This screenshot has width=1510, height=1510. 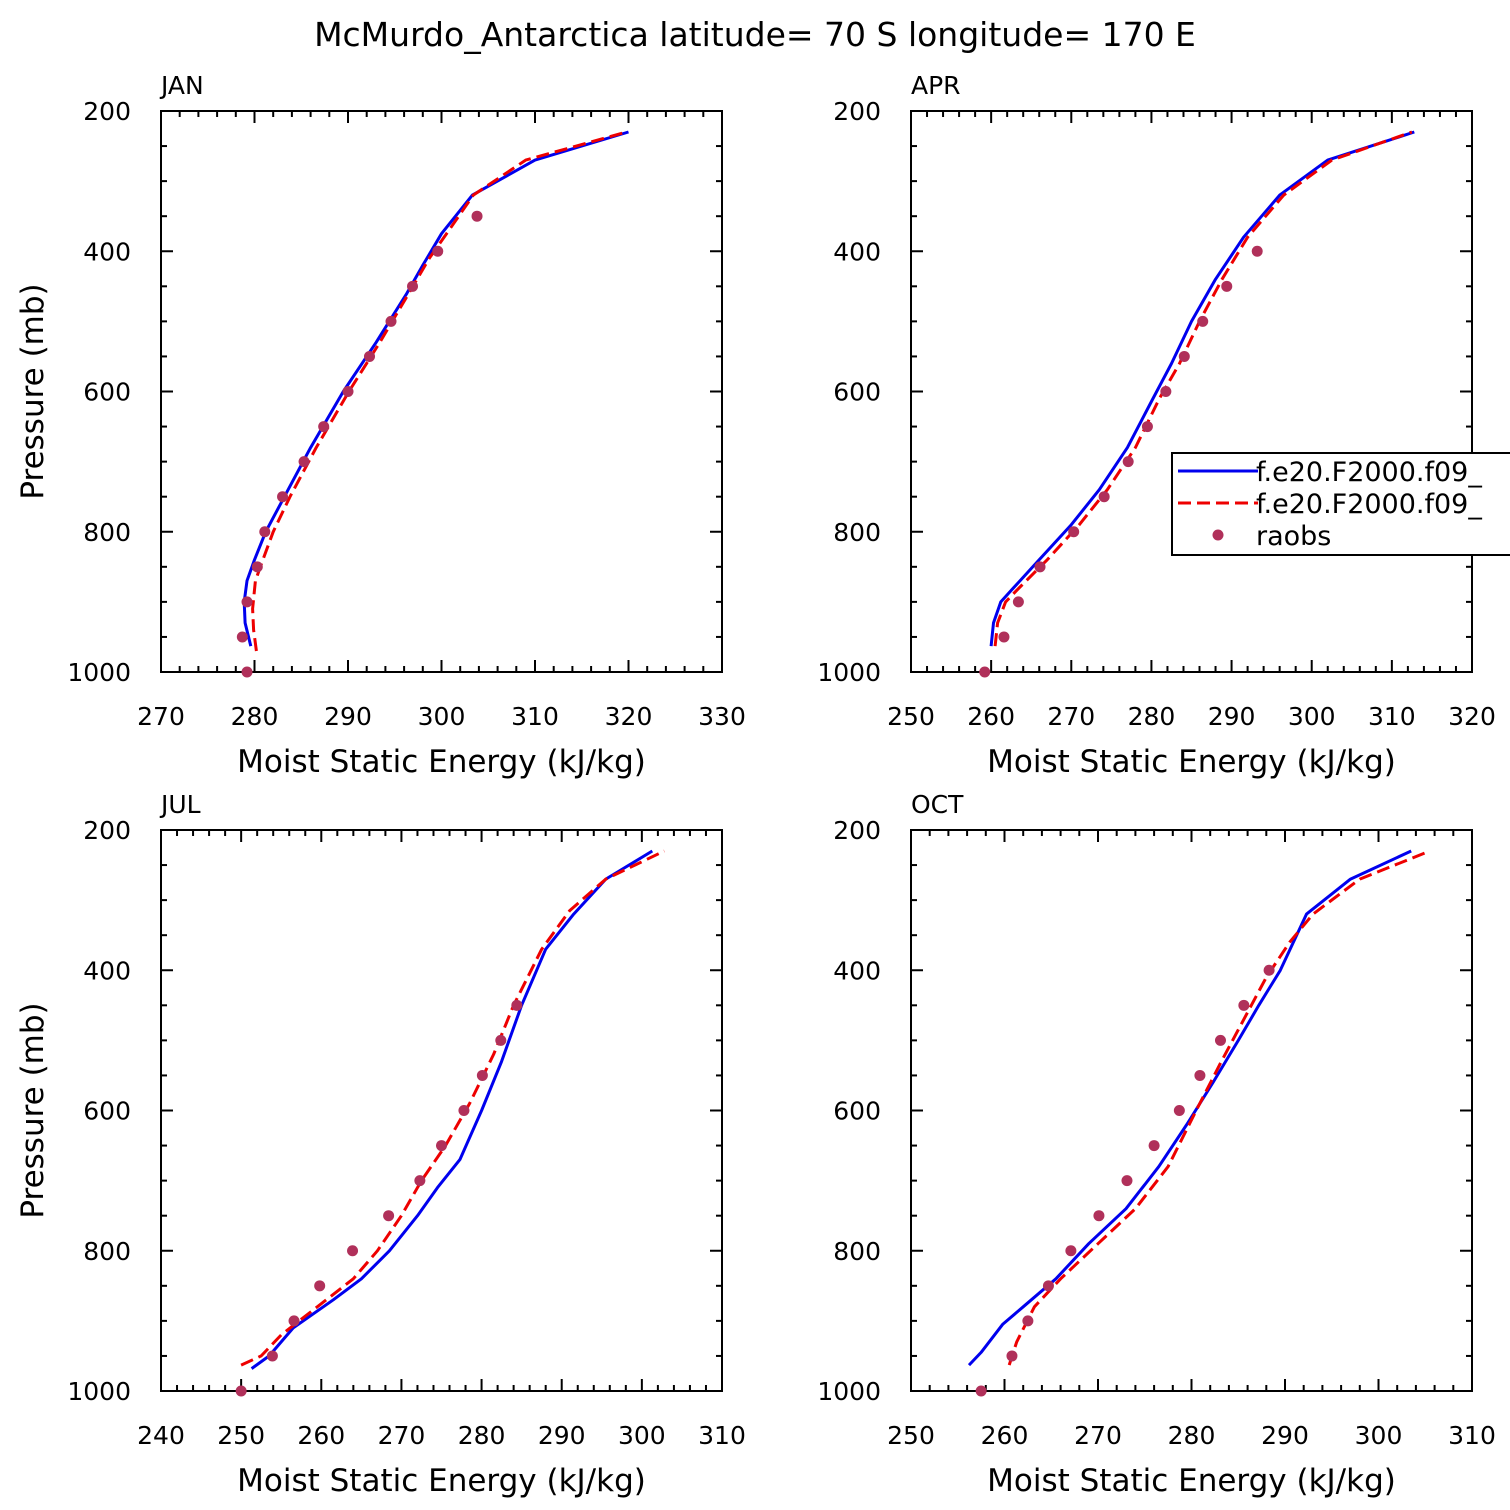 I want to click on x-tick-label: 310, so click(x=722, y=1435).